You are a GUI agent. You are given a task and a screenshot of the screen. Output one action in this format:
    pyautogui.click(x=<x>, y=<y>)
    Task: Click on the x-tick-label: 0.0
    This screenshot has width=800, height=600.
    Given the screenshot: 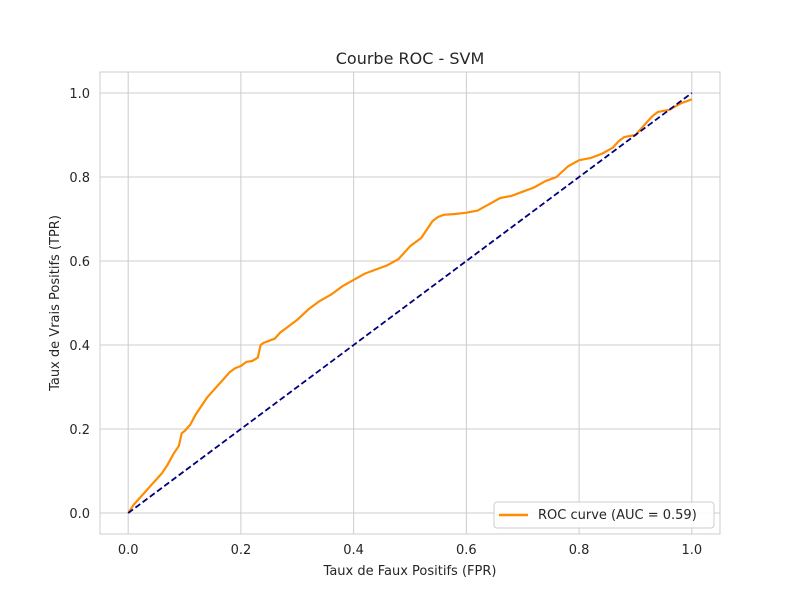 What is the action you would take?
    pyautogui.click(x=128, y=550)
    